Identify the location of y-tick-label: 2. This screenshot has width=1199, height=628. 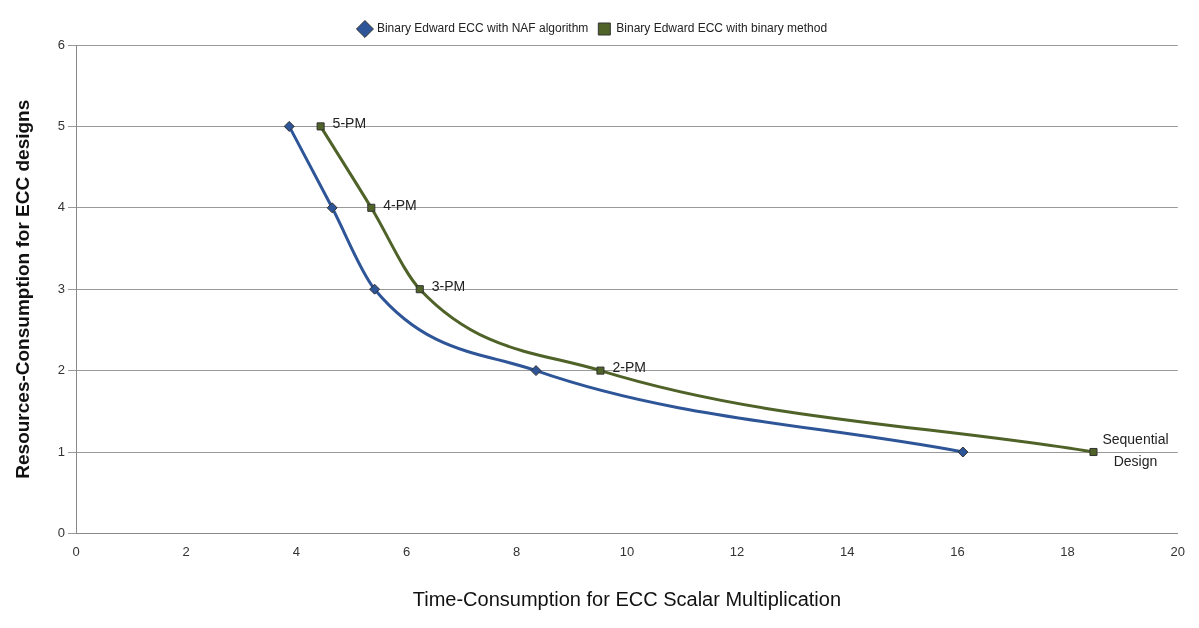
(61, 370).